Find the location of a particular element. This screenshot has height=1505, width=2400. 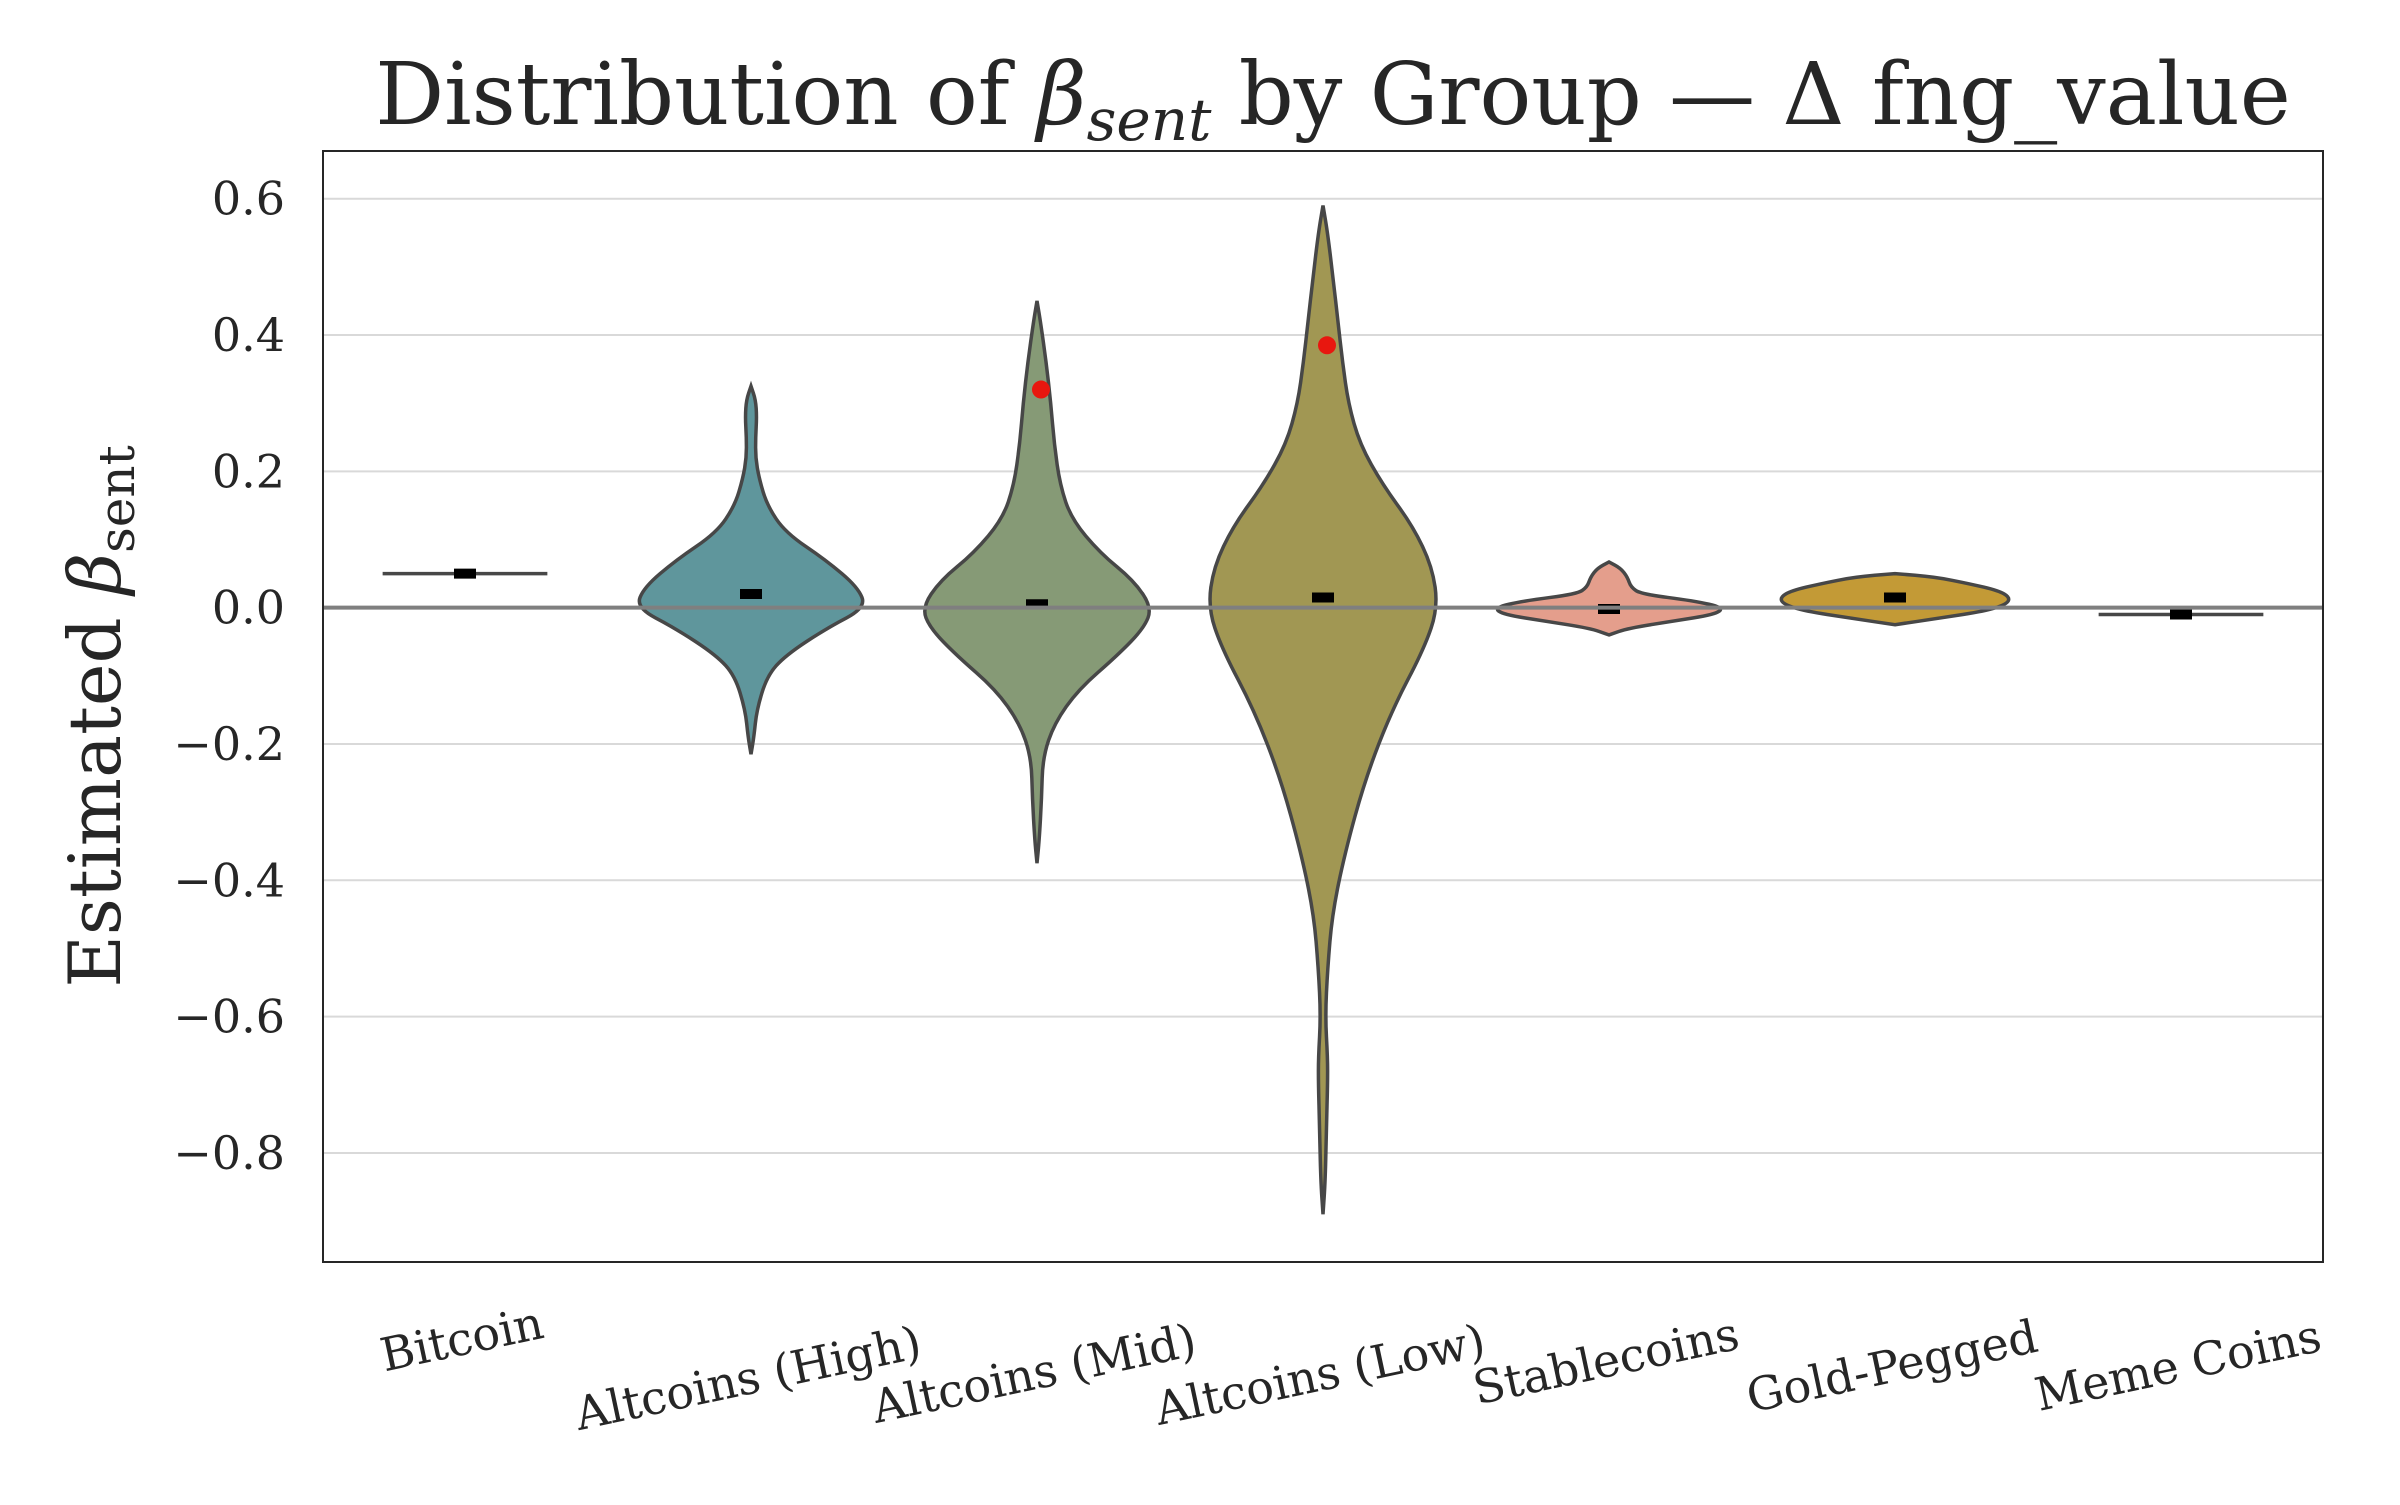

y-tick-label: 0.6 is located at coordinates (248, 199).